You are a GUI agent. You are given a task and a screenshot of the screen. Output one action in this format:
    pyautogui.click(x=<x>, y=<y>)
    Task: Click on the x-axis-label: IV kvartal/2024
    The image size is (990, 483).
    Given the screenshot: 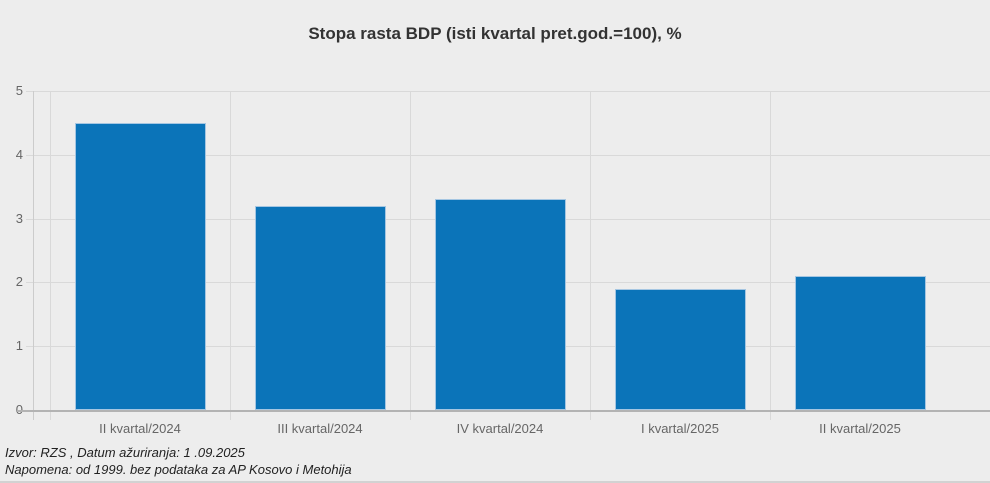 What is the action you would take?
    pyautogui.click(x=500, y=428)
    